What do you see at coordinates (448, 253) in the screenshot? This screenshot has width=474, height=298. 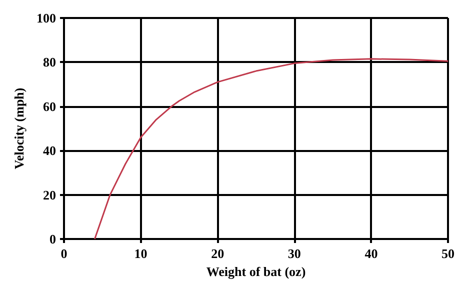 I see `x-tick-label: 50` at bounding box center [448, 253].